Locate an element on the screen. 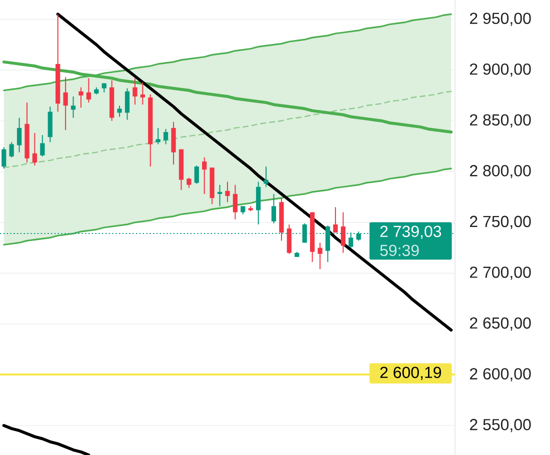 The width and height of the screenshot is (550, 455). y-tick-label: 2 700,00 is located at coordinates (500, 273).